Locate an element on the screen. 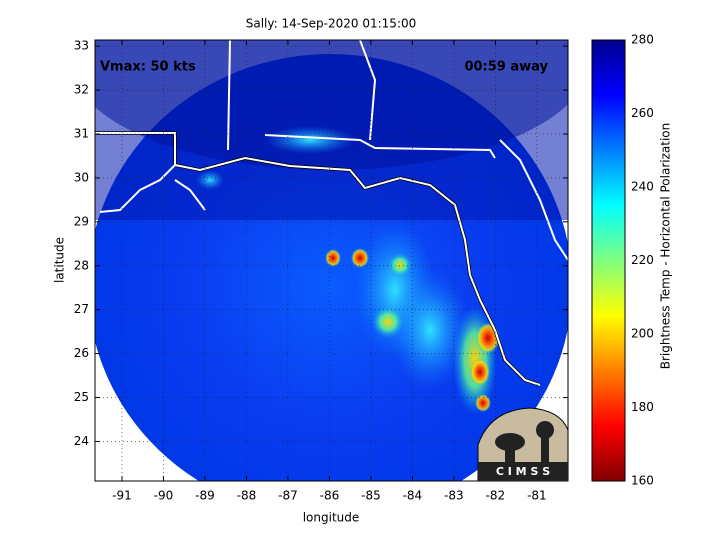  x-tick-label: -83 is located at coordinates (454, 496).